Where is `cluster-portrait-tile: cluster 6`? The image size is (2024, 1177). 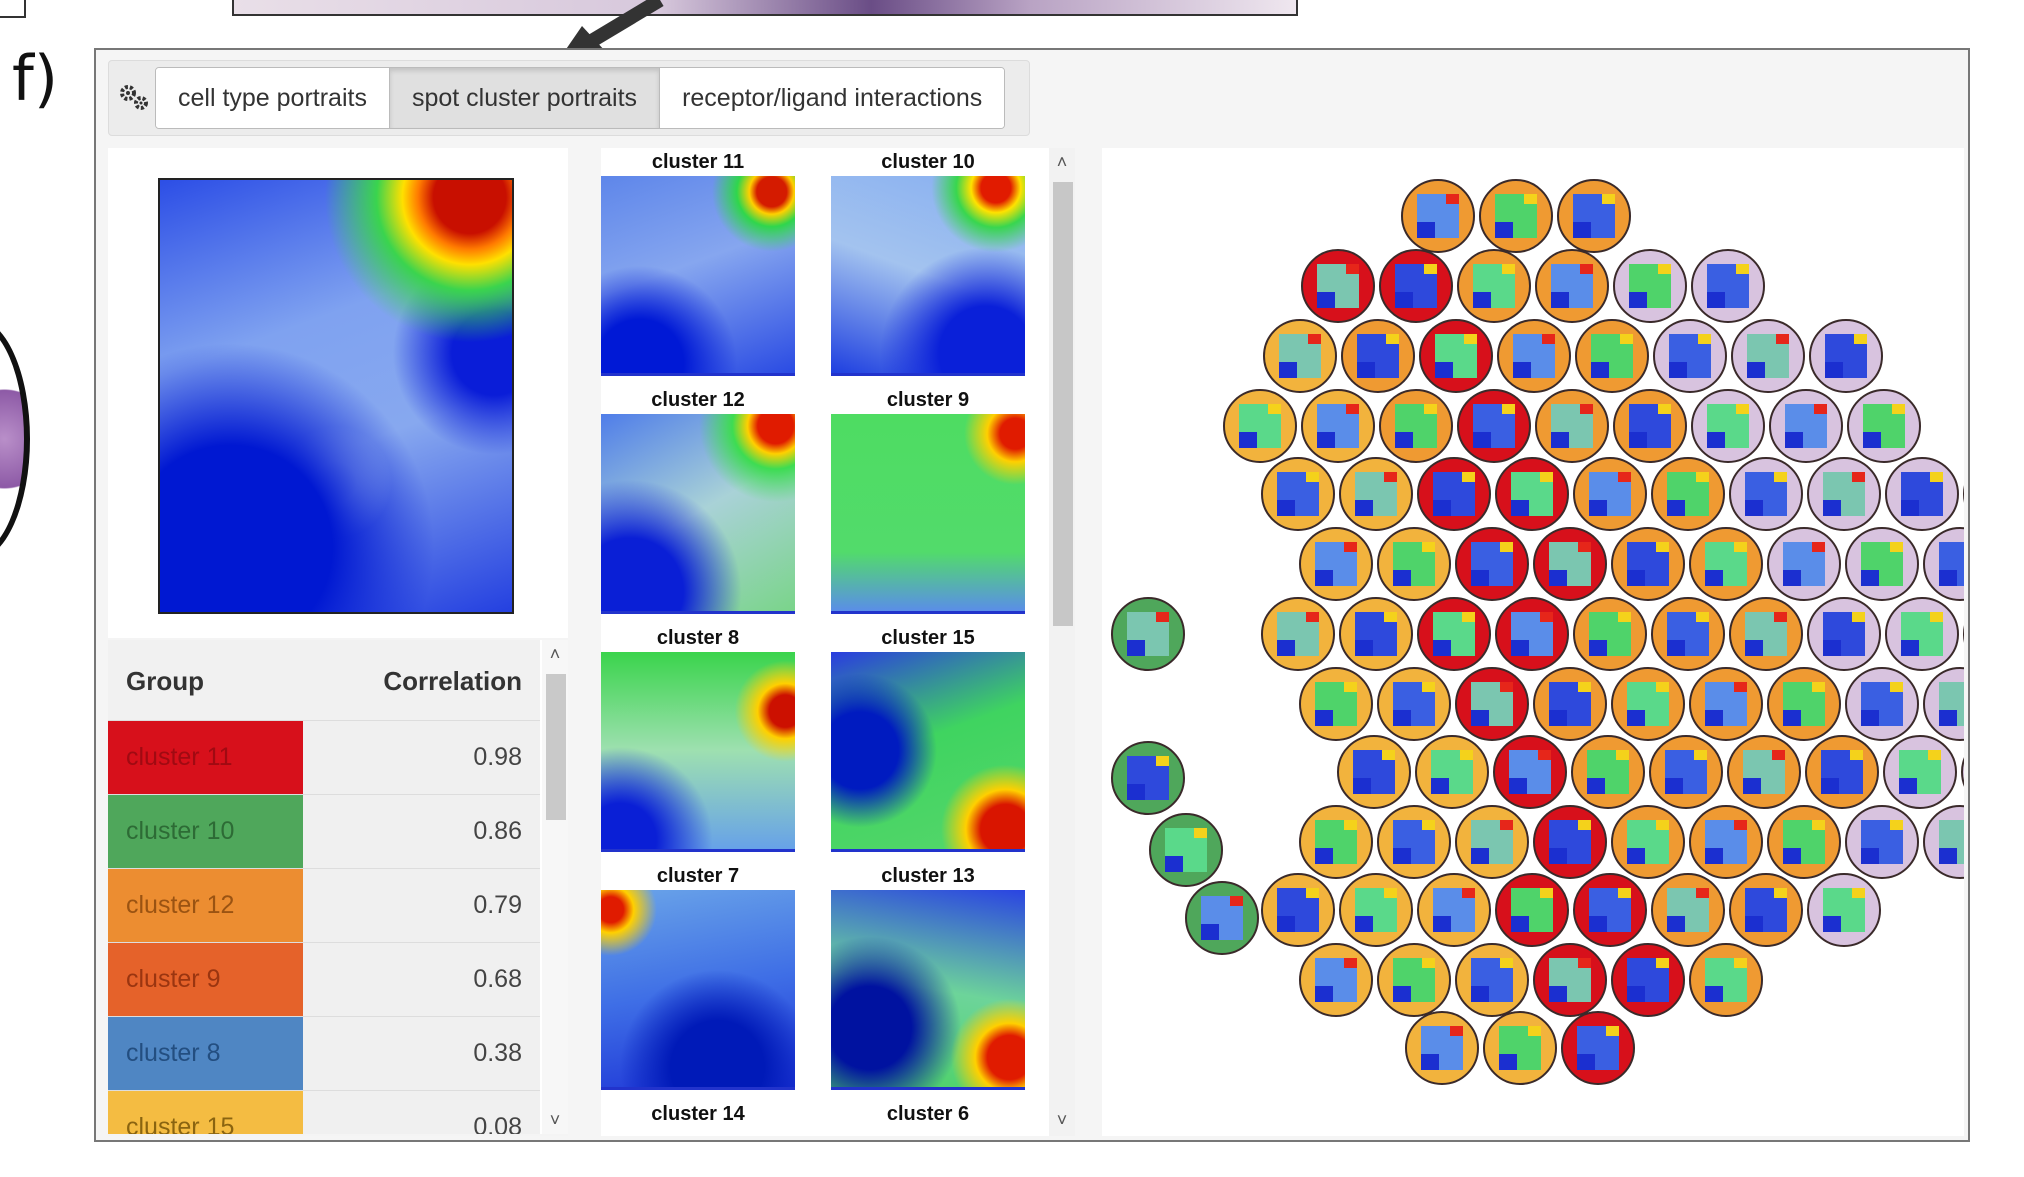
cluster-portrait-tile: cluster 6 is located at coordinates (928, 1114).